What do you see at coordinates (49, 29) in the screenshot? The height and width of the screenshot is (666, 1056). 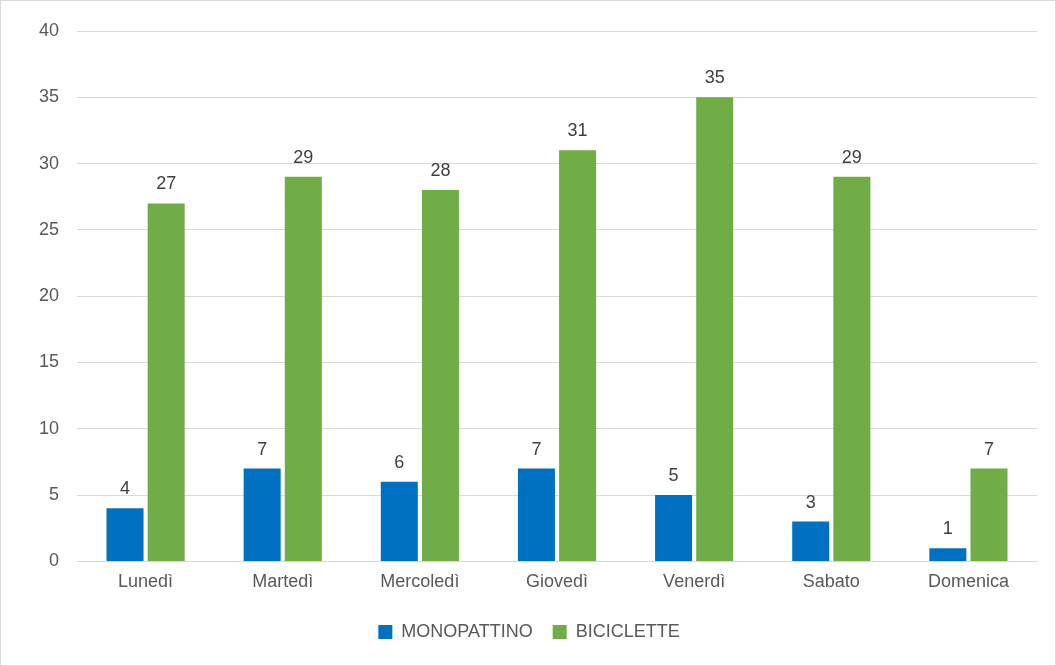 I see `y-tick-label: 40` at bounding box center [49, 29].